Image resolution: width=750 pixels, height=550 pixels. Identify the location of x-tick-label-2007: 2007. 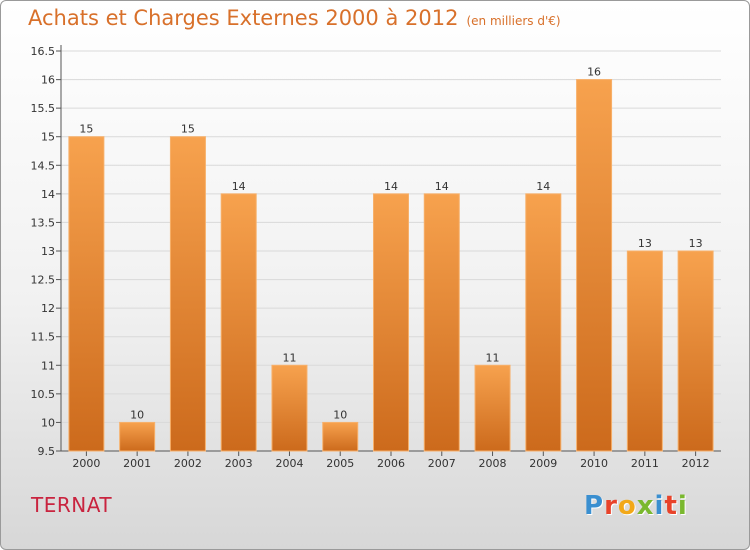
(442, 463).